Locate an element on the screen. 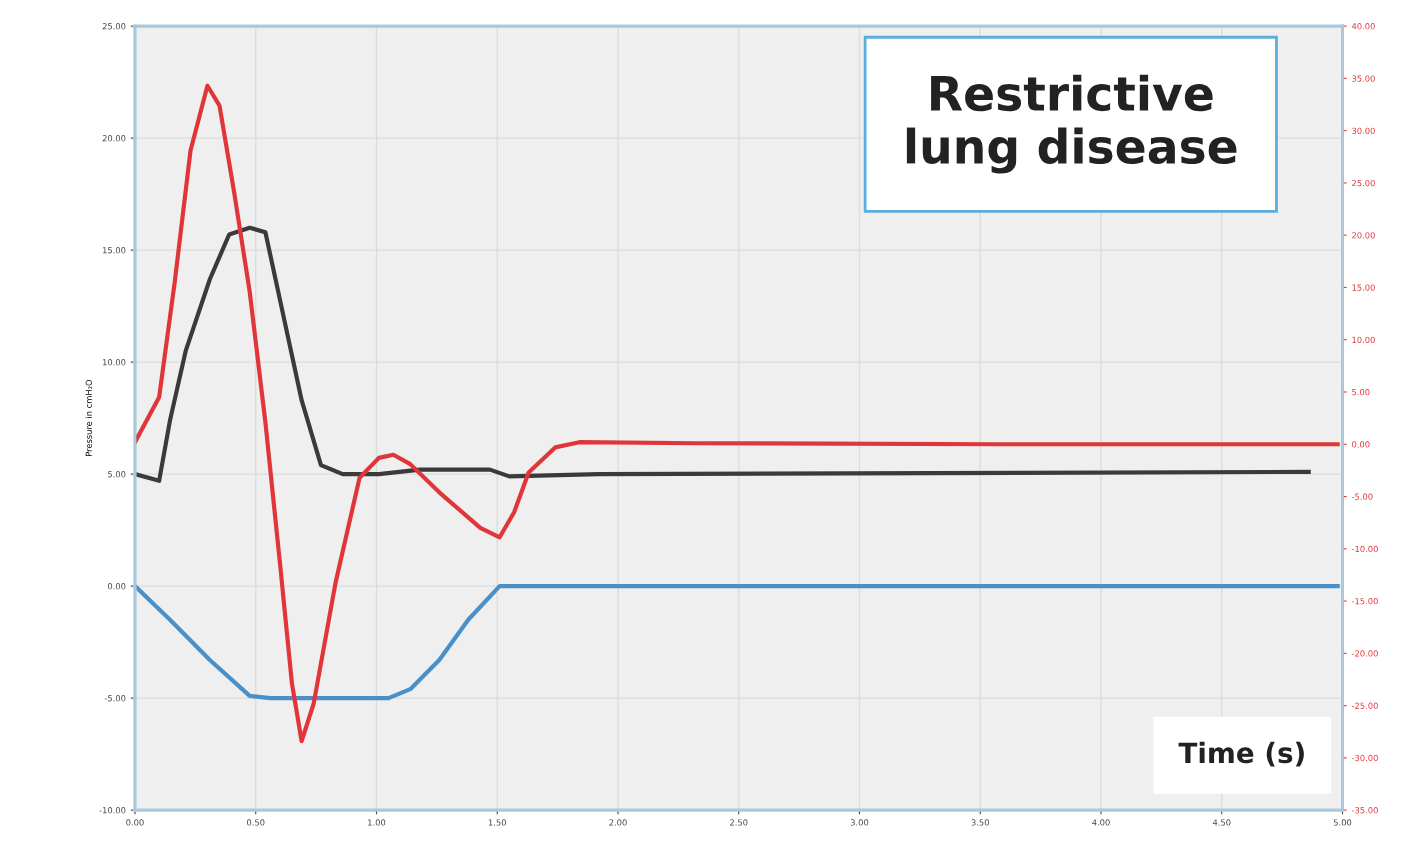  x-tick-label: 1.00 is located at coordinates (377, 822).